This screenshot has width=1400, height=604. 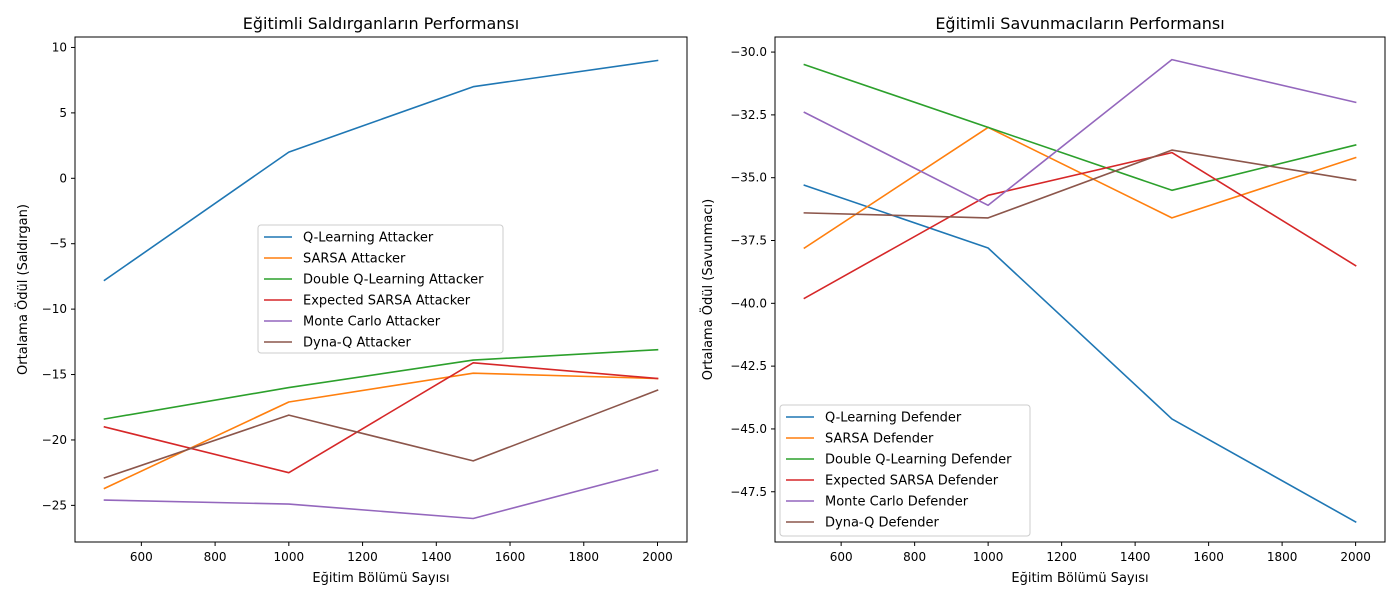 I want to click on legend-entry-double-q-learning-defender: Double Q-Learning Defender, so click(x=918, y=460).